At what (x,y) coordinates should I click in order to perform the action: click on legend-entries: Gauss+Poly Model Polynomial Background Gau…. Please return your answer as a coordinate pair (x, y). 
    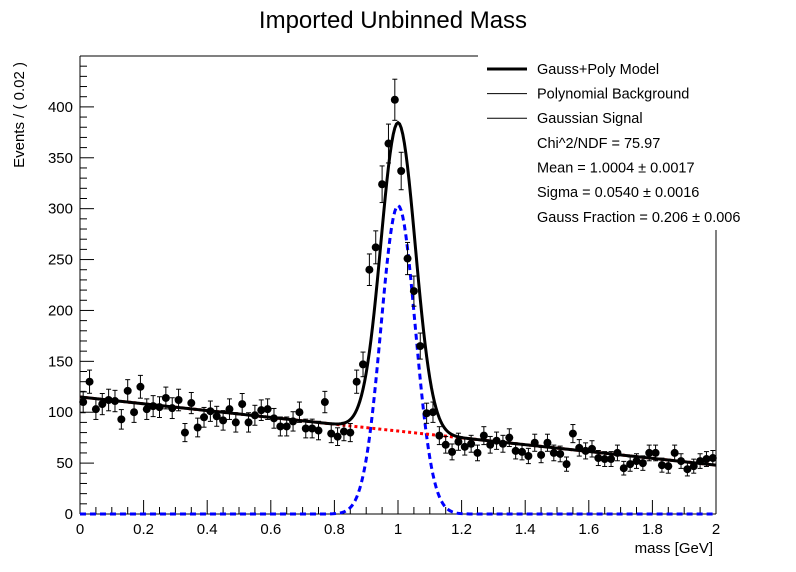
    Looking at the image, I should click on (588, 94).